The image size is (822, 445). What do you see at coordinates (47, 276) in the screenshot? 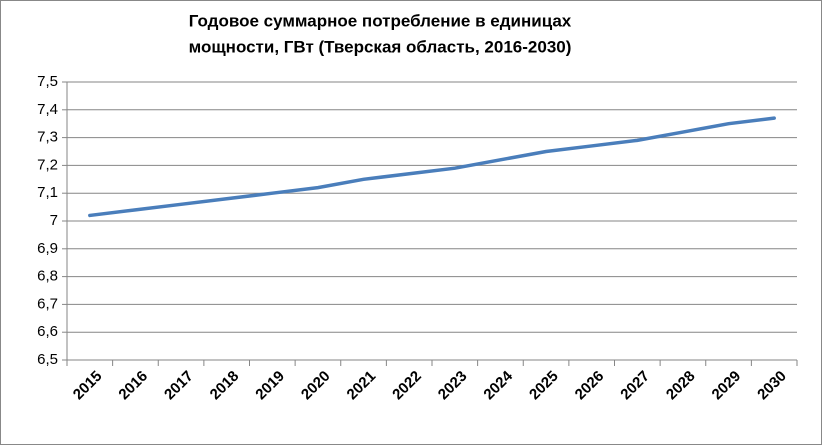
I see `y-tick-label: 6,8` at bounding box center [47, 276].